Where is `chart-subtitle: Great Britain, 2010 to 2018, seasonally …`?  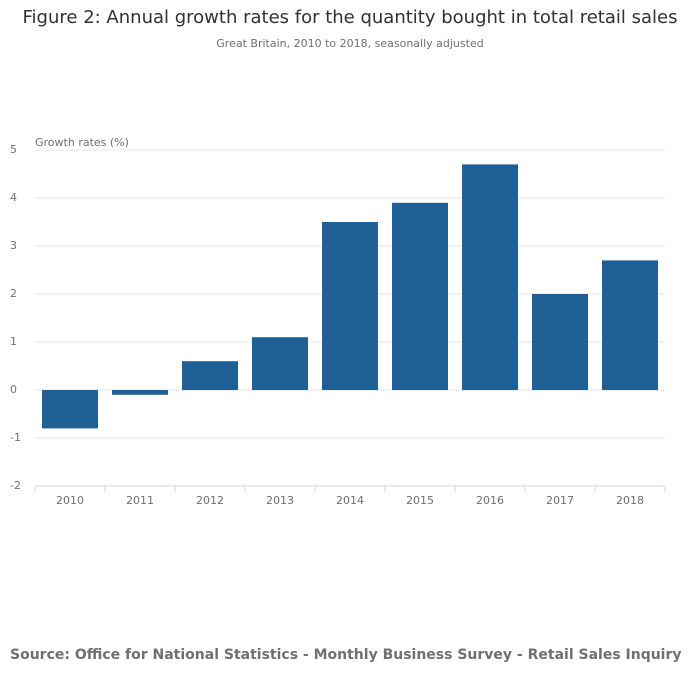 chart-subtitle: Great Britain, 2010 to 2018, seasonally … is located at coordinates (349, 43).